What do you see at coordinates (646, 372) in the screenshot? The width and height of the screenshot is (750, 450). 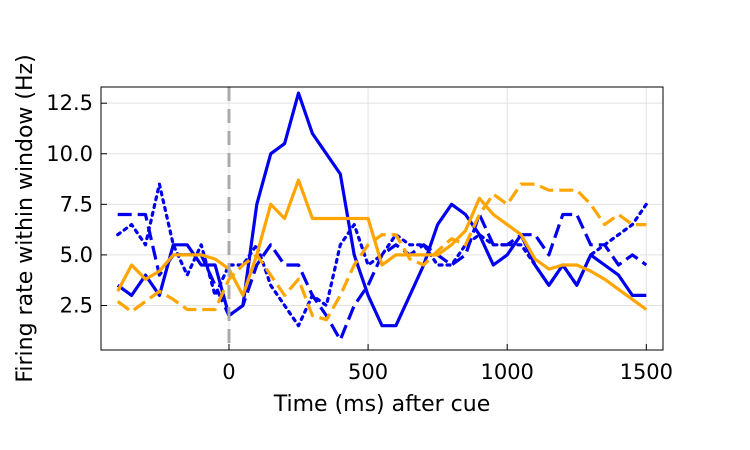 I see `x-tick-label: 1500` at bounding box center [646, 372].